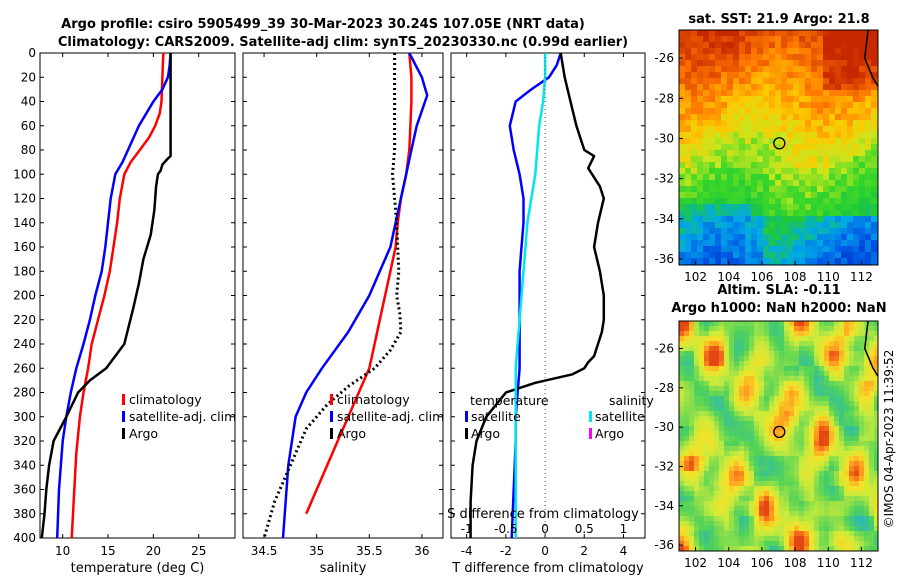 This screenshot has height=580, width=900. I want to click on y-tick-label: 320, so click(24, 441).